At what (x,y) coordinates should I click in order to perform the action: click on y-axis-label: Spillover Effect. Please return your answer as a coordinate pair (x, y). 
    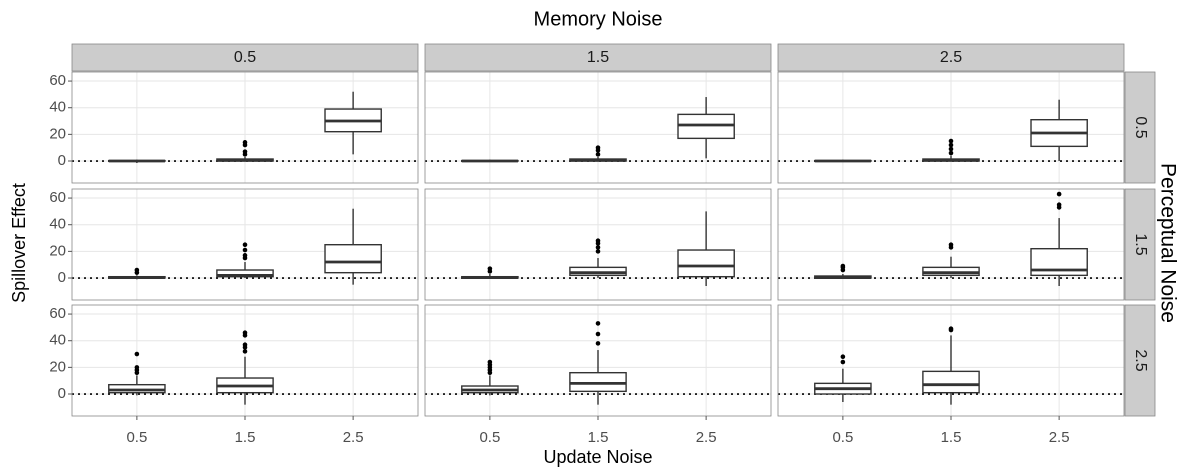
    Looking at the image, I should click on (19, 243).